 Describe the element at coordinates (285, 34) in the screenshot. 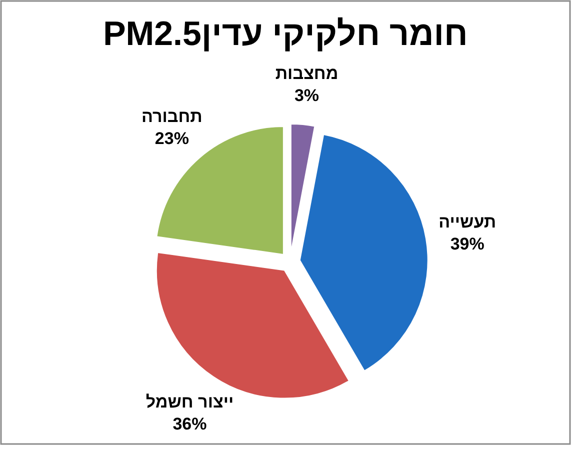

I see `chart-title: חומר חלקיקי עדיןPM2.5` at that location.